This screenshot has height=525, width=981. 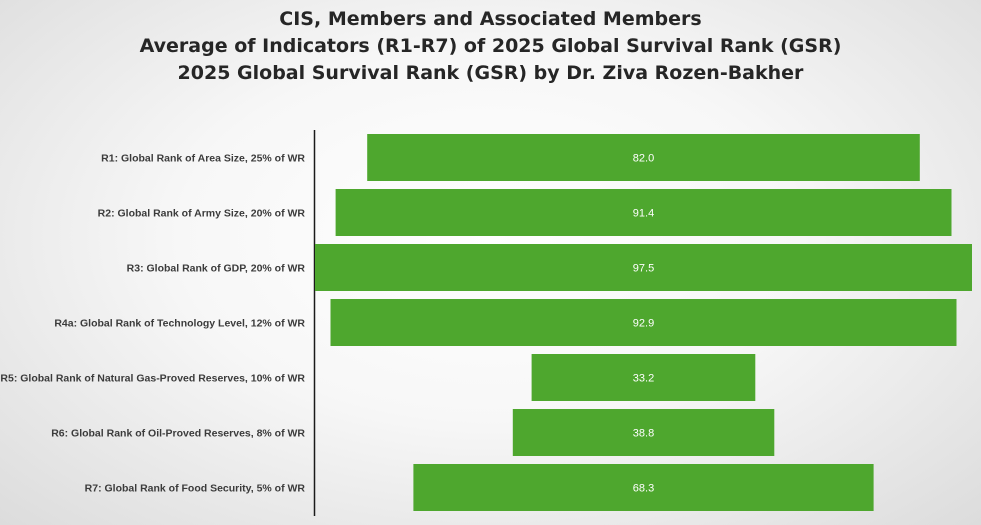 I want to click on value-label-3: 97.5, so click(x=643, y=269).